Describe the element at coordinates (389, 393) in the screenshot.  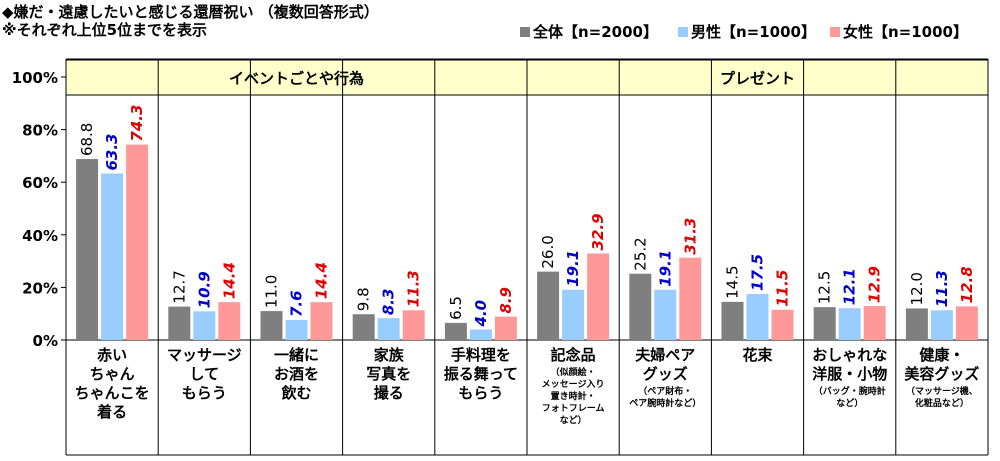
I see `category-label: 撮る` at that location.